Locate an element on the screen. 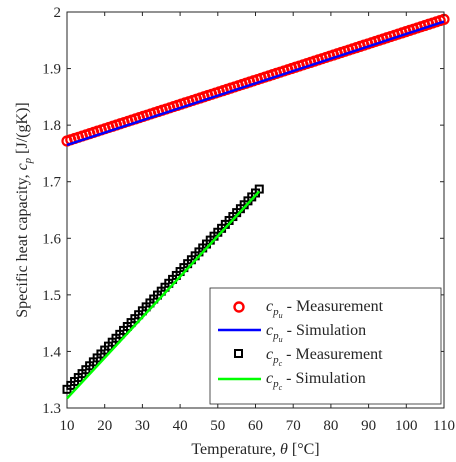  legend-box is located at coordinates (325, 346).